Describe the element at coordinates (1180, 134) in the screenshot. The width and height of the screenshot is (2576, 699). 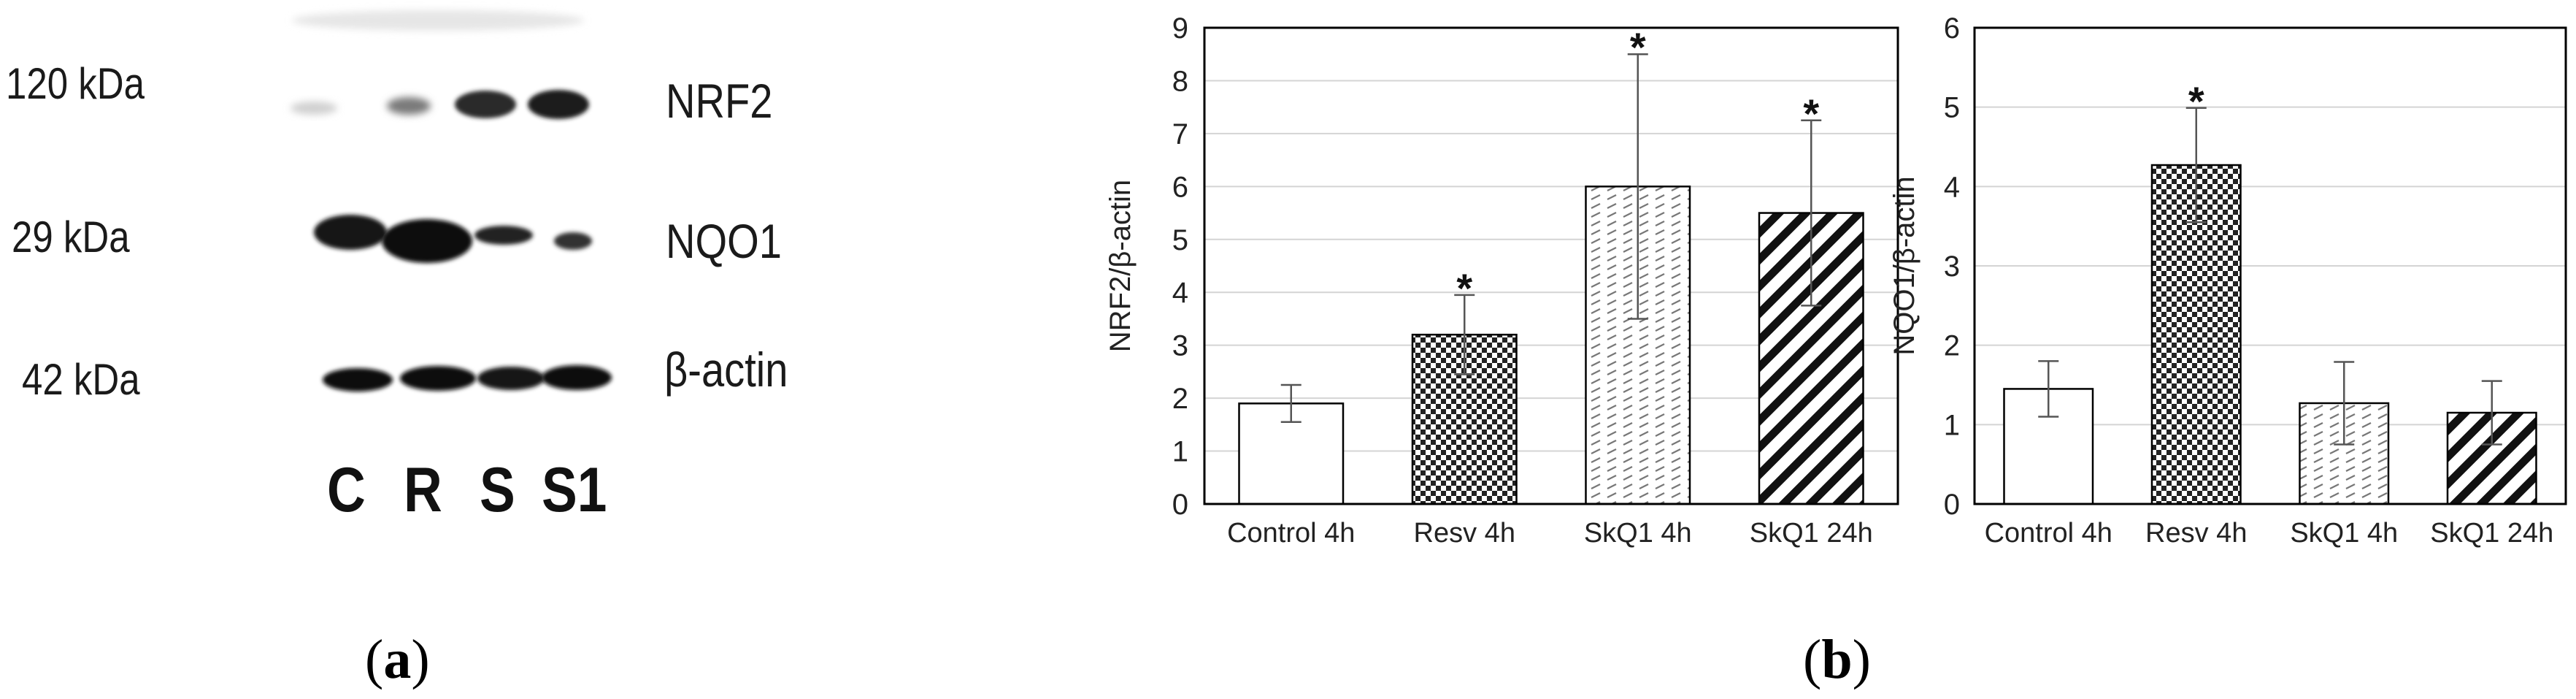
I see `y-tick-label: 7` at that location.